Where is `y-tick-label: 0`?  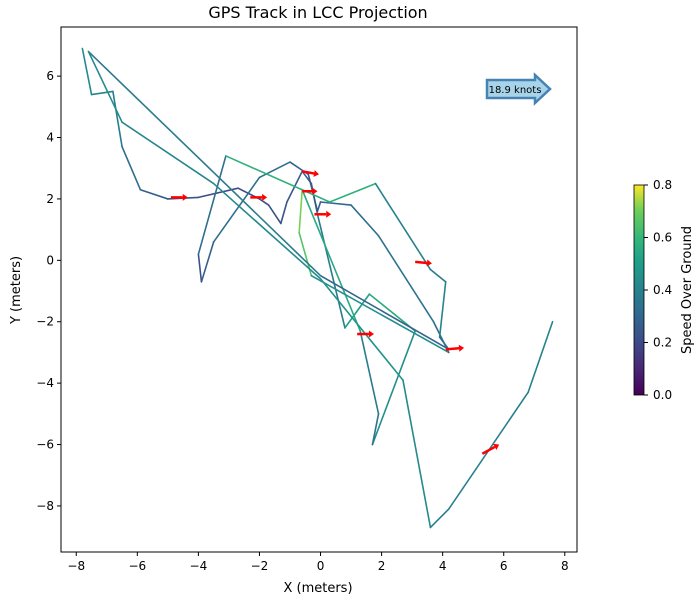 y-tick-label: 0 is located at coordinates (50, 260).